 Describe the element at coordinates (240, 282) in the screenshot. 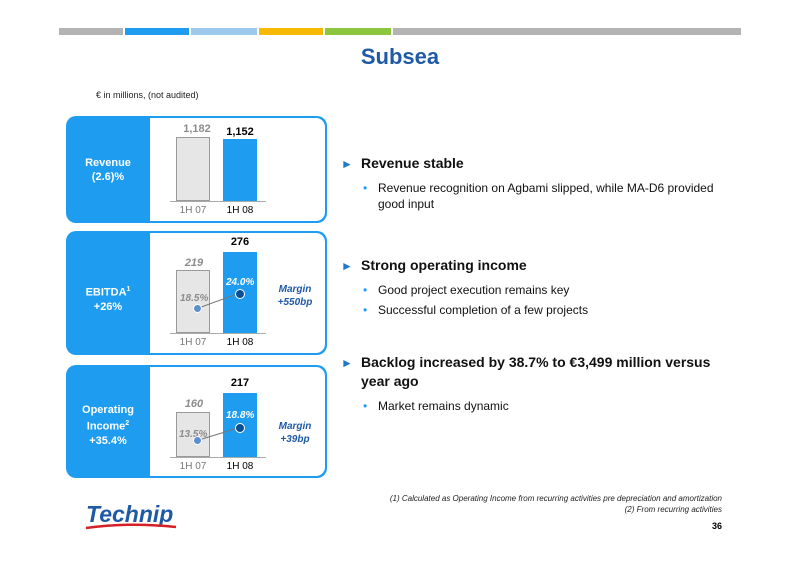

I see `margin-1h08: 24.0%` at that location.